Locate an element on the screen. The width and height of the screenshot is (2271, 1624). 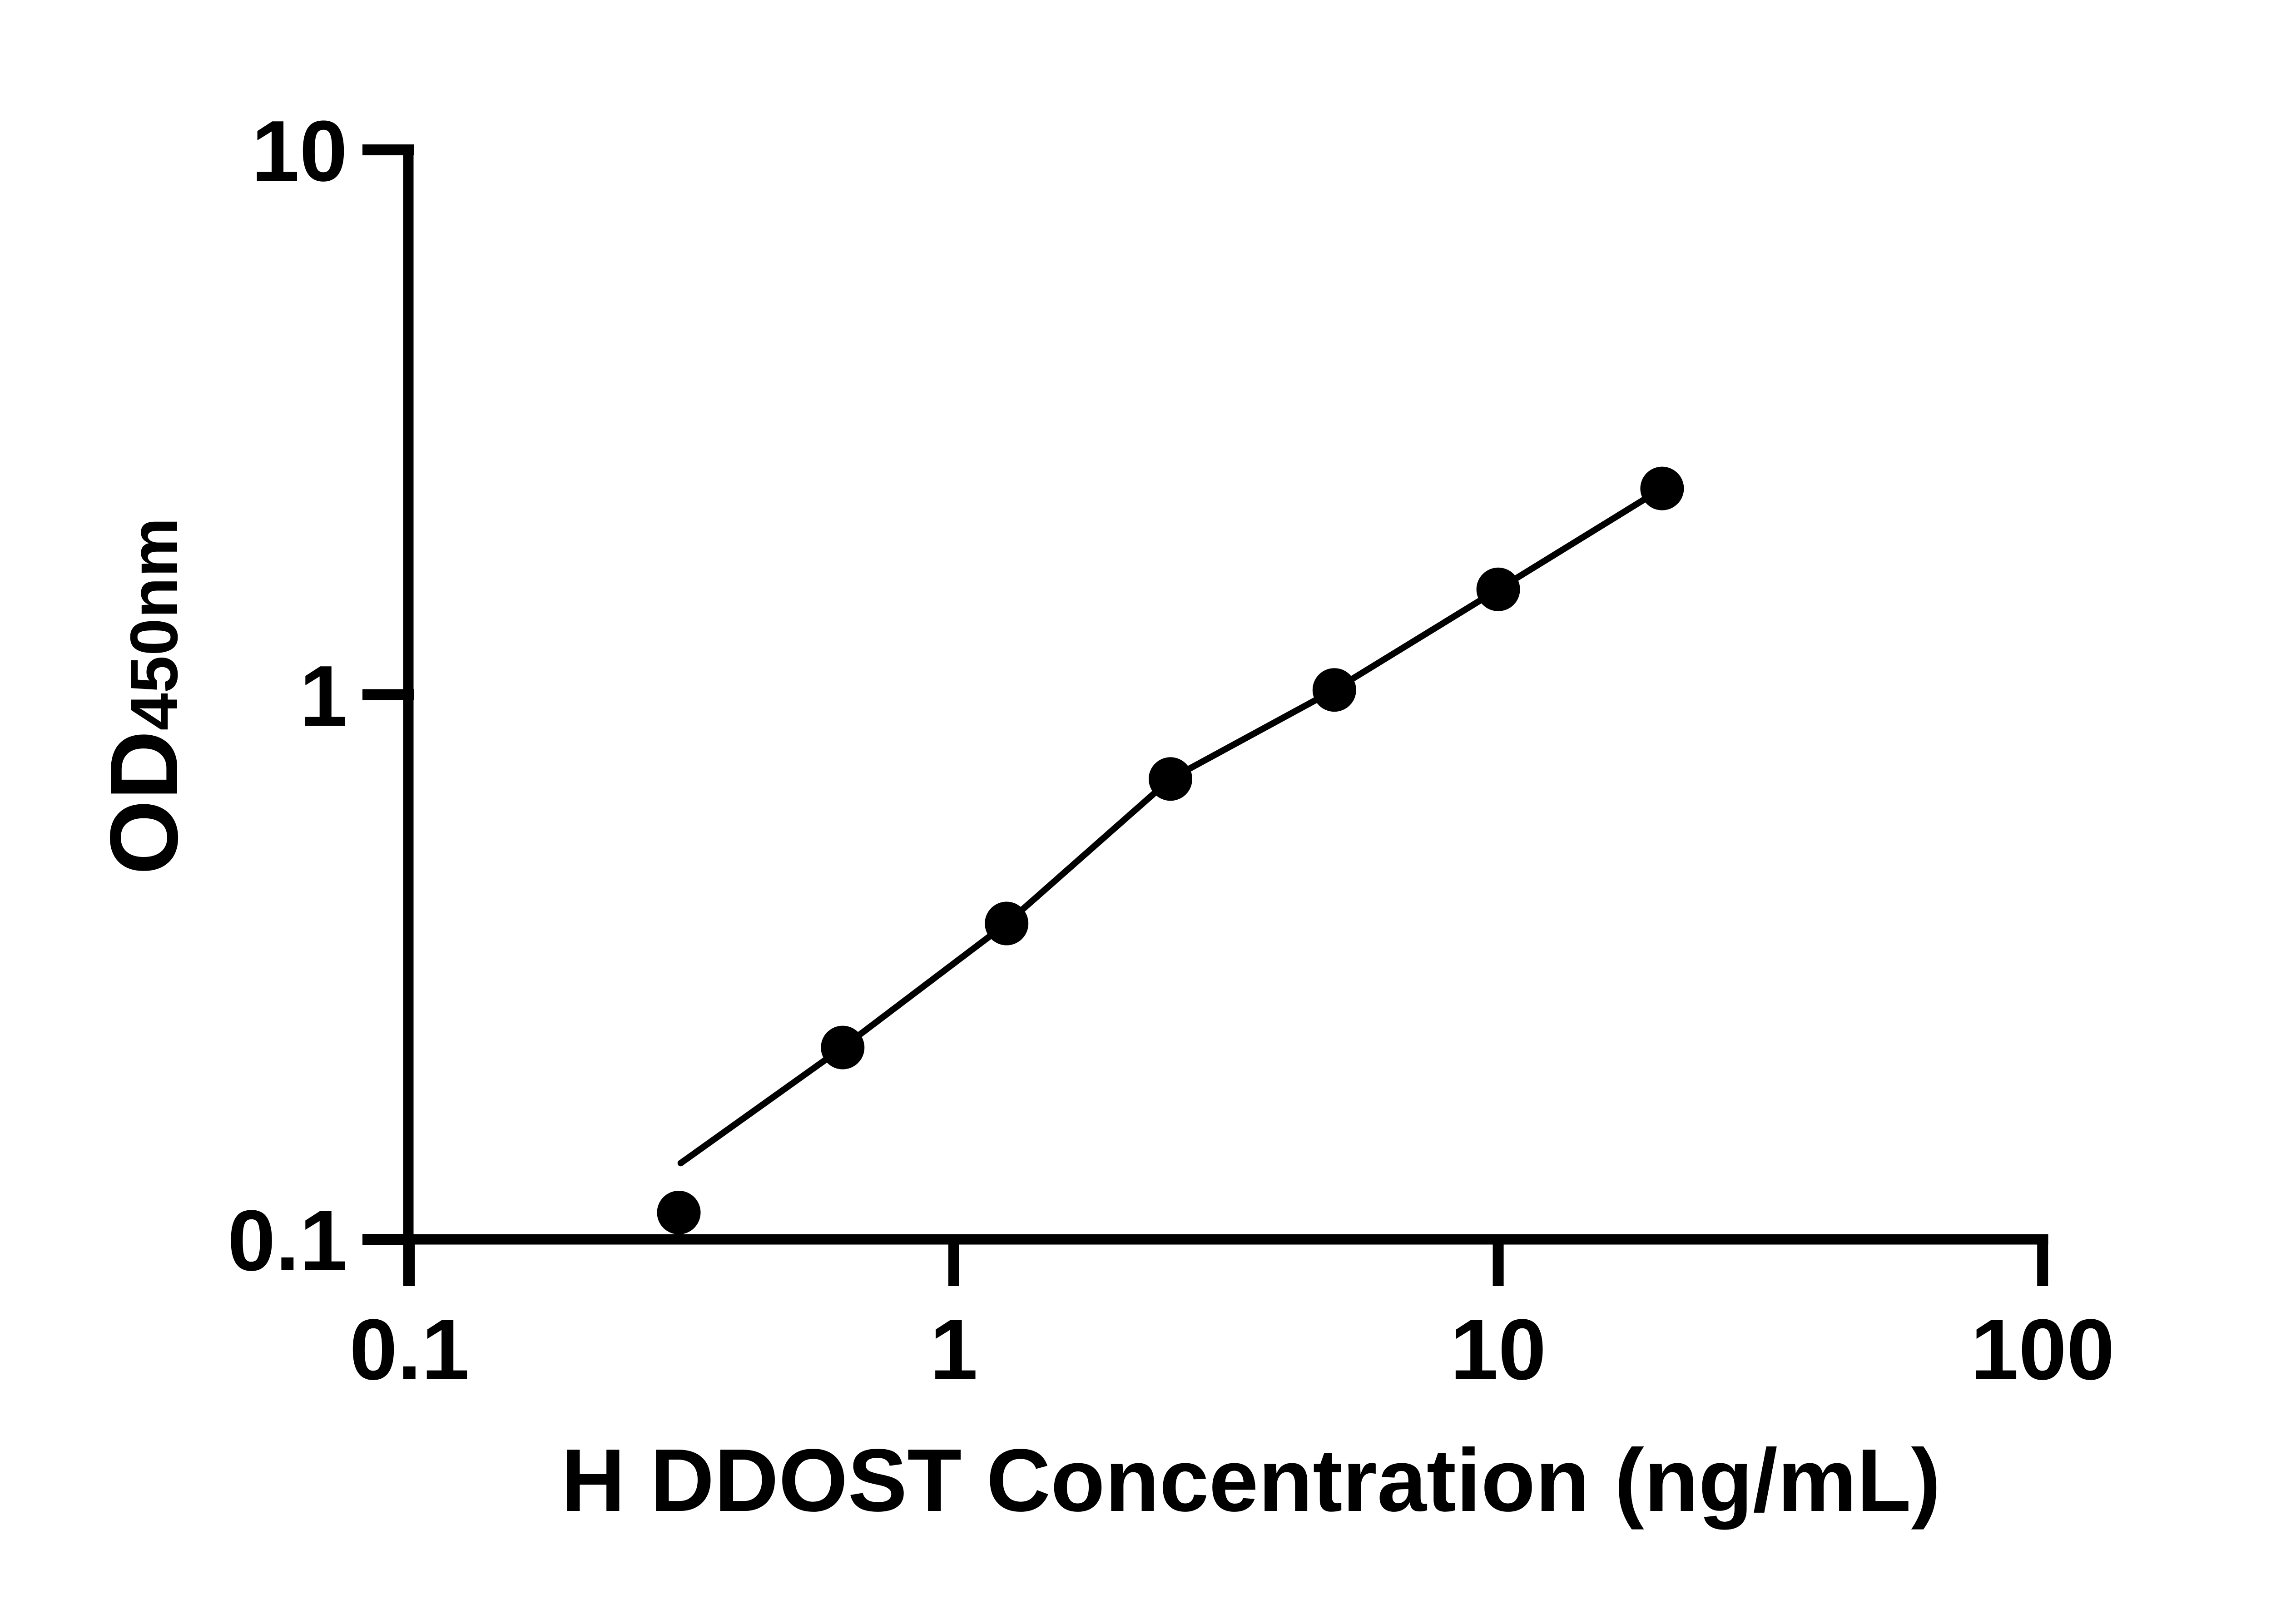
y-tick-label: 0.1 is located at coordinates (287, 1241).